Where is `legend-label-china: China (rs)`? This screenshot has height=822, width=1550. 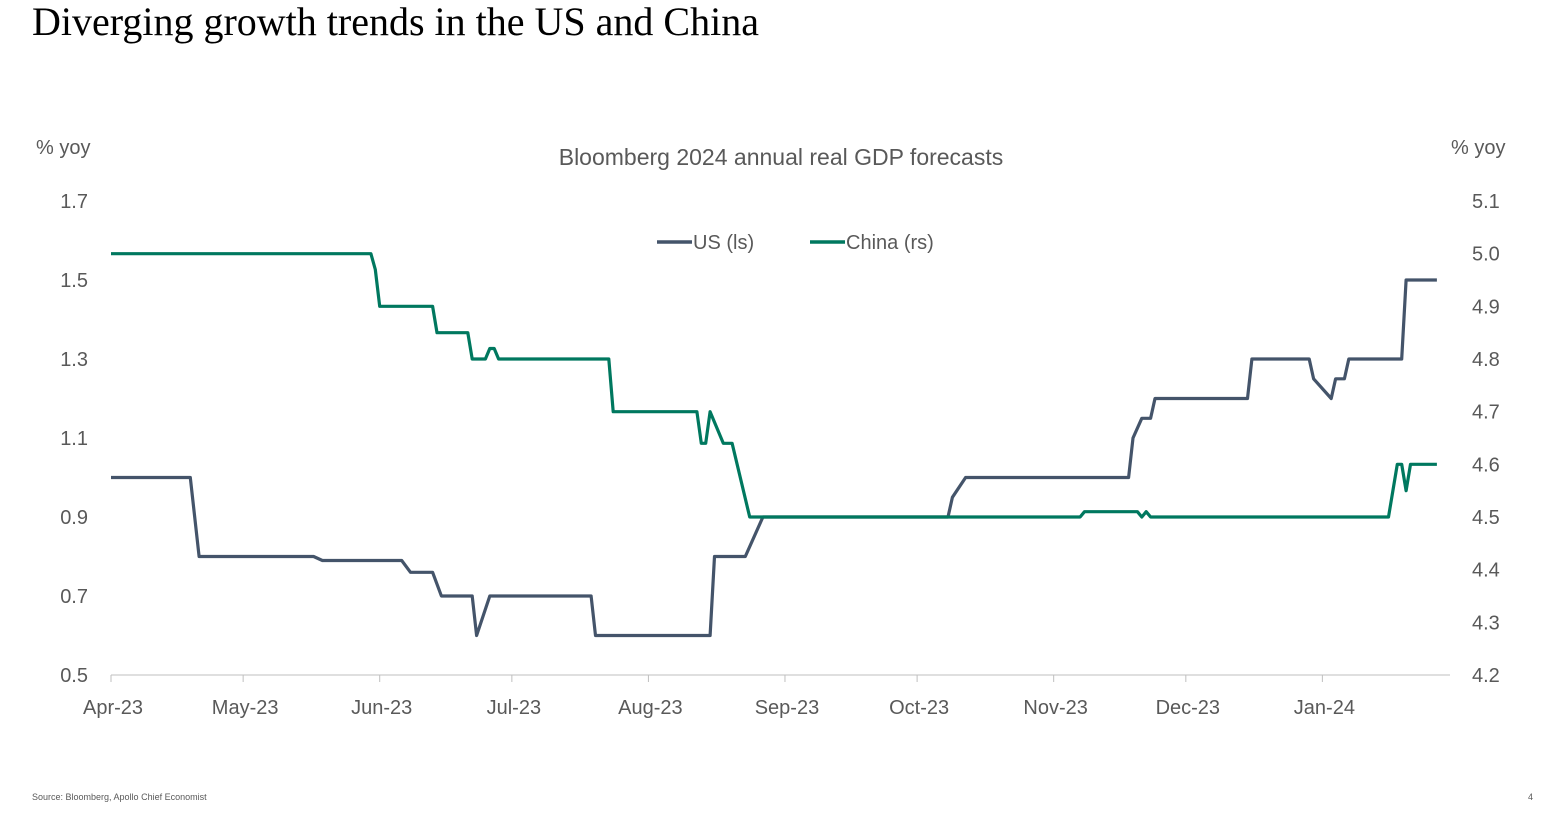
legend-label-china: China (rs) is located at coordinates (890, 243).